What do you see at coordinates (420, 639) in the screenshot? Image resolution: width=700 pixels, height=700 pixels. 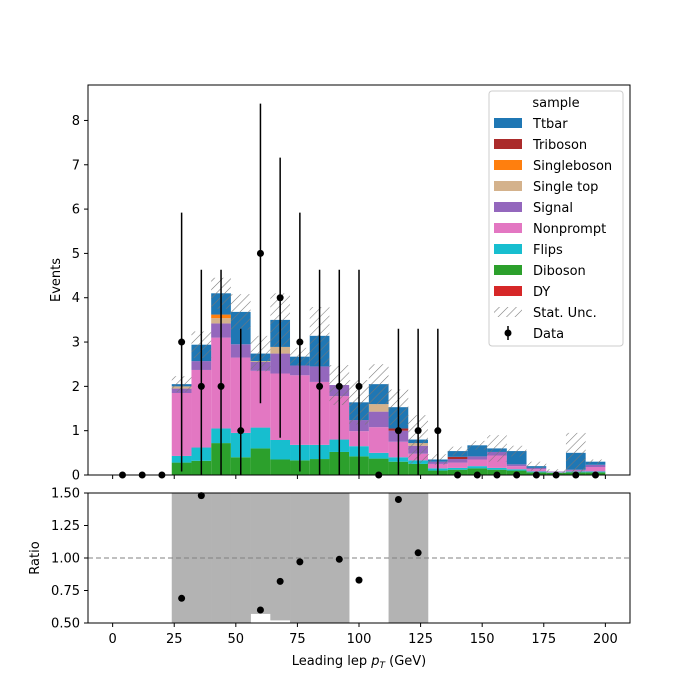 I see `ratio-xtick-label-5: 125` at bounding box center [420, 639].